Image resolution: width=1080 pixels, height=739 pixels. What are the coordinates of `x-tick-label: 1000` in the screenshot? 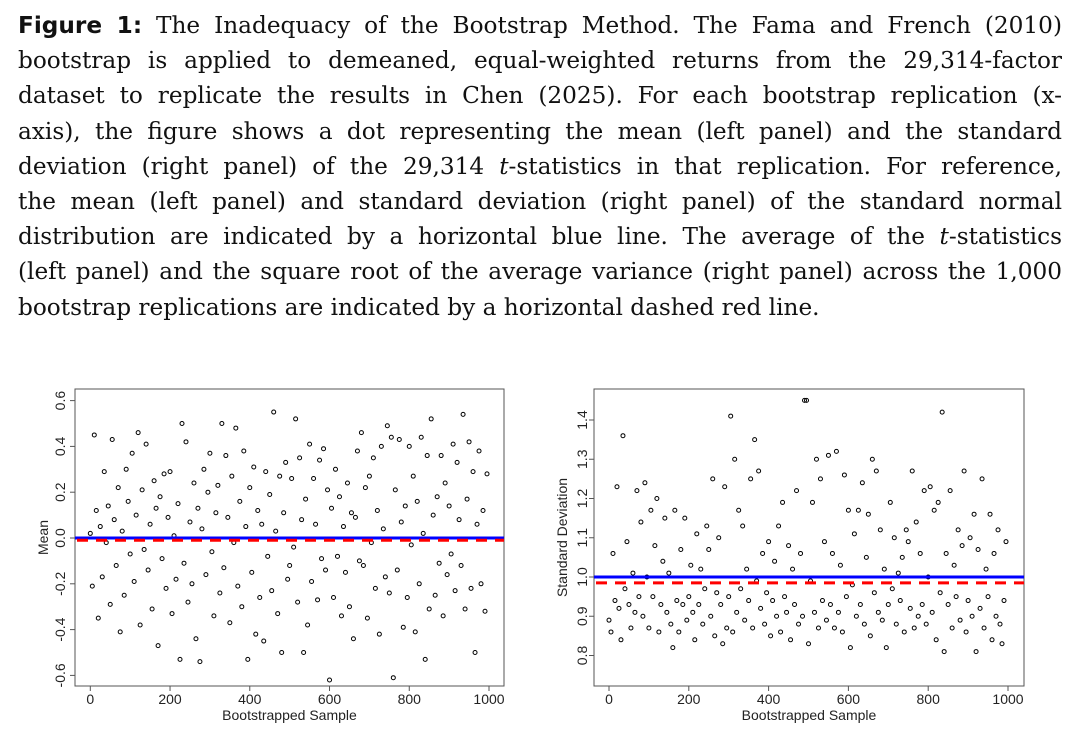 It's located at (1007, 699).